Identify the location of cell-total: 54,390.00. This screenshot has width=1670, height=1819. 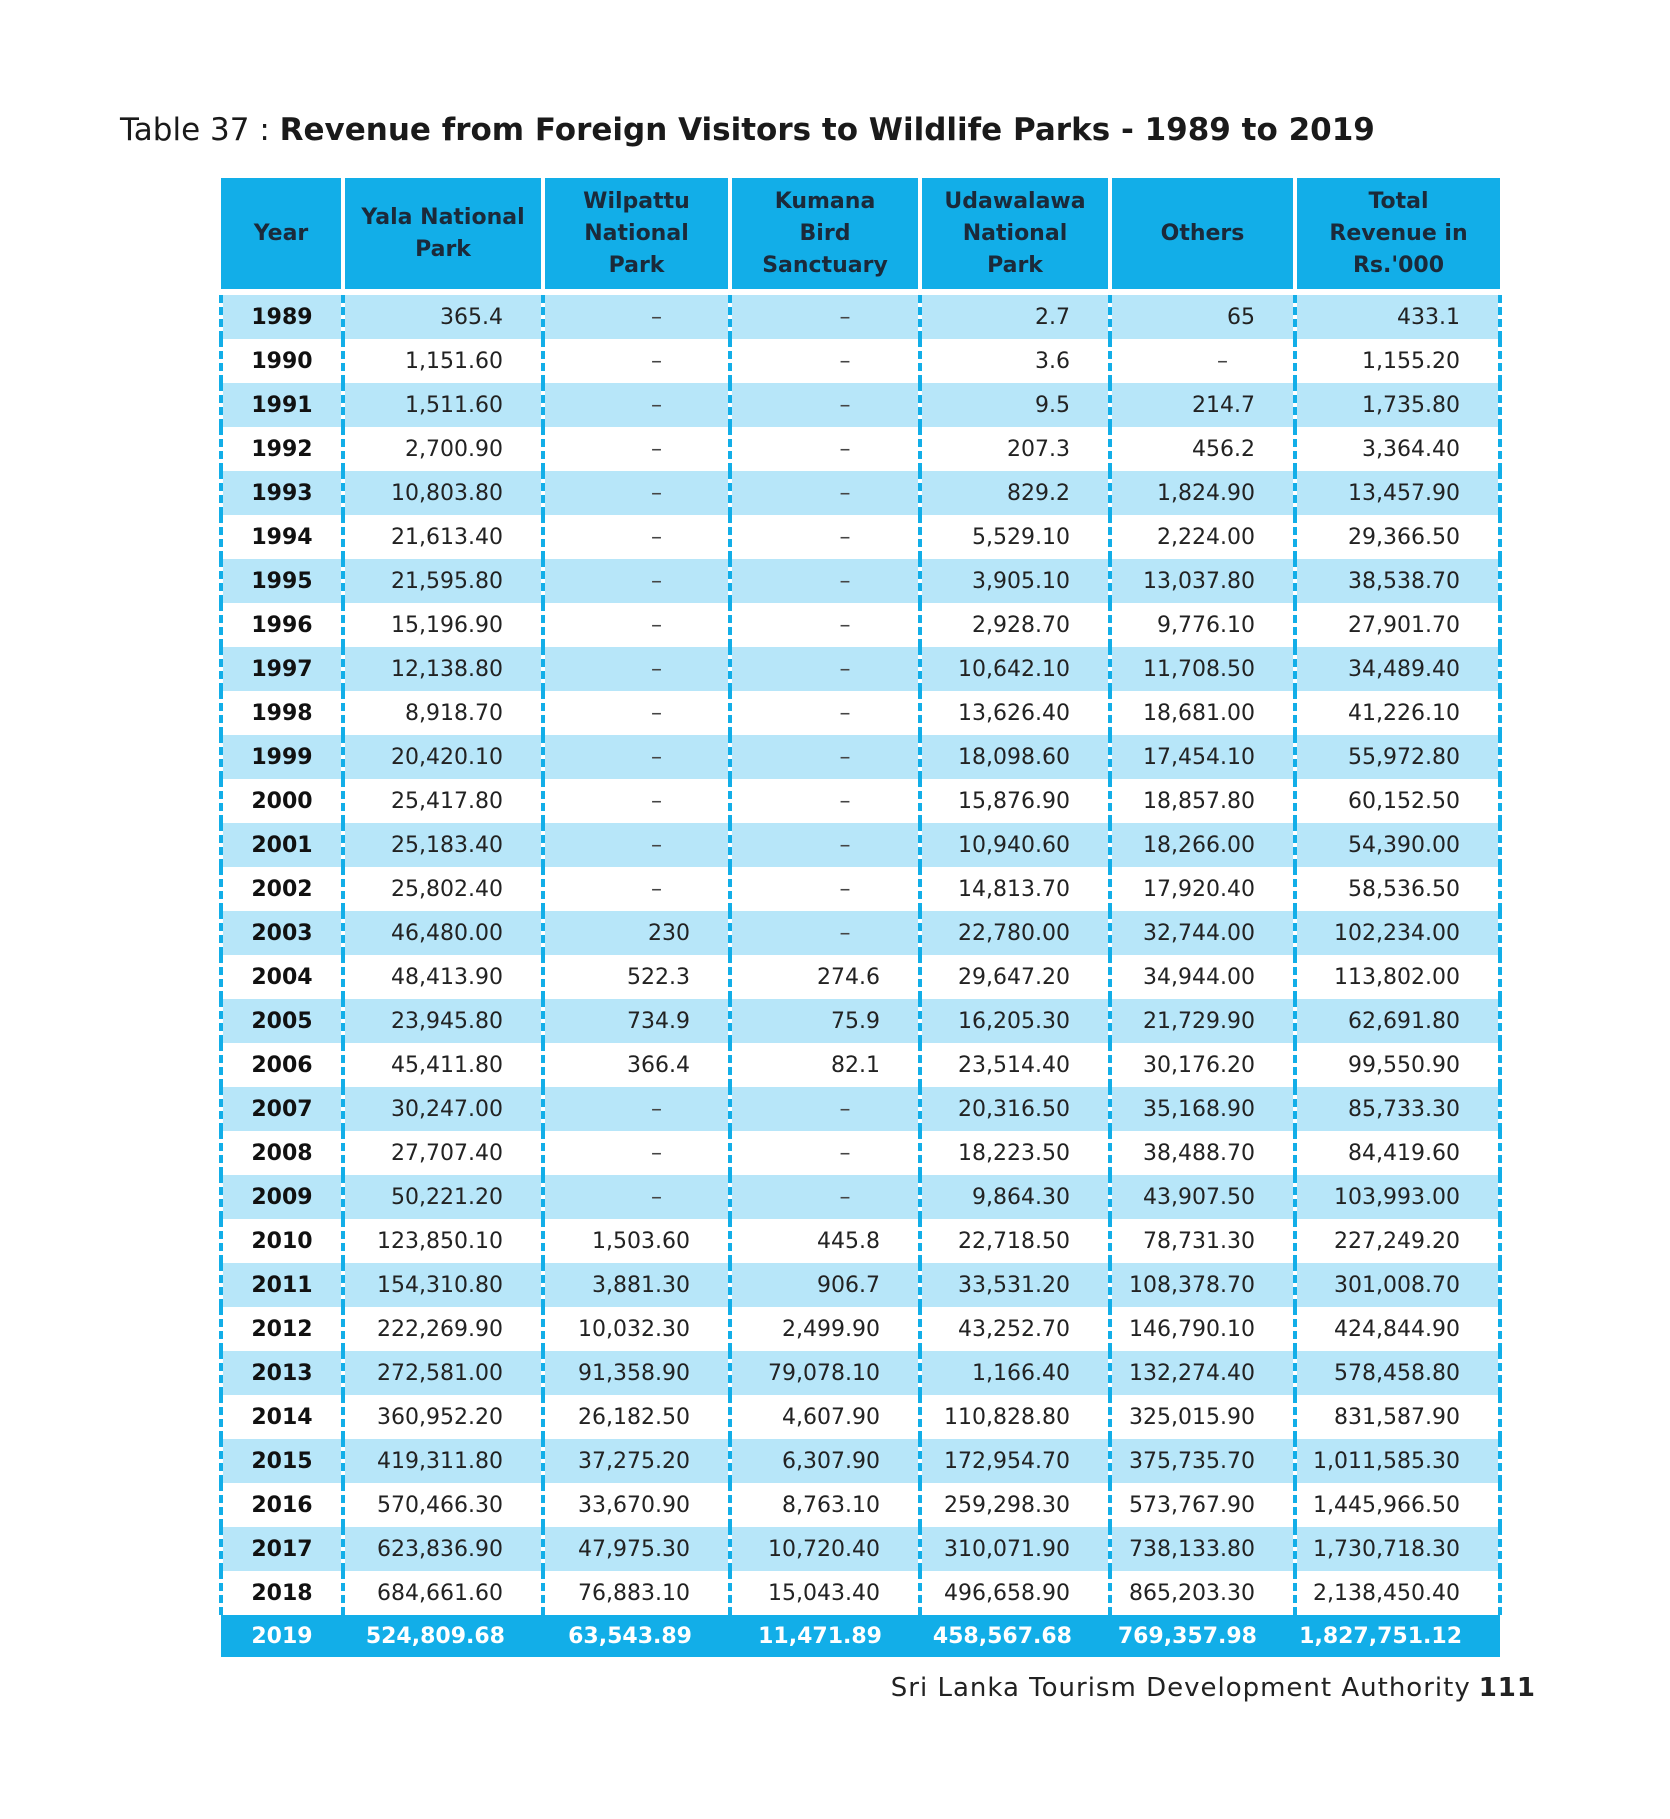
(1398, 845).